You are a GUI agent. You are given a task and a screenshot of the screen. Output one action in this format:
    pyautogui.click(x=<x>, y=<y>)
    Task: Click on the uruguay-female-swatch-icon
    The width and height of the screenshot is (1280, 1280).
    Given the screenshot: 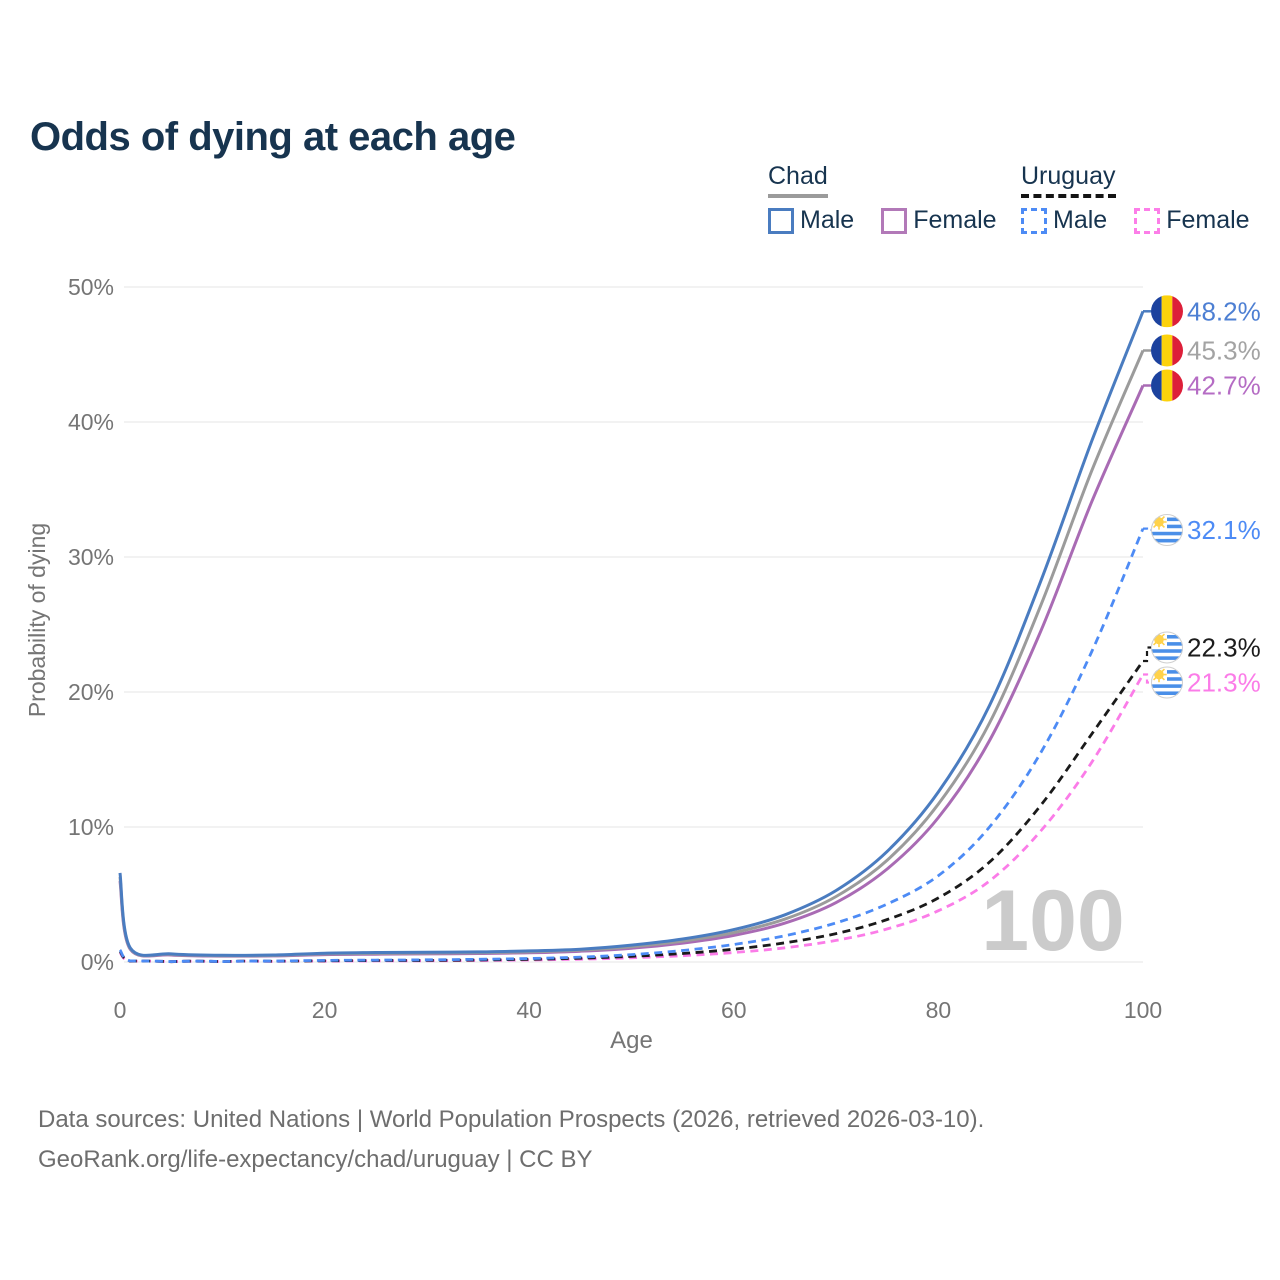 What is the action you would take?
    pyautogui.click(x=1147, y=220)
    